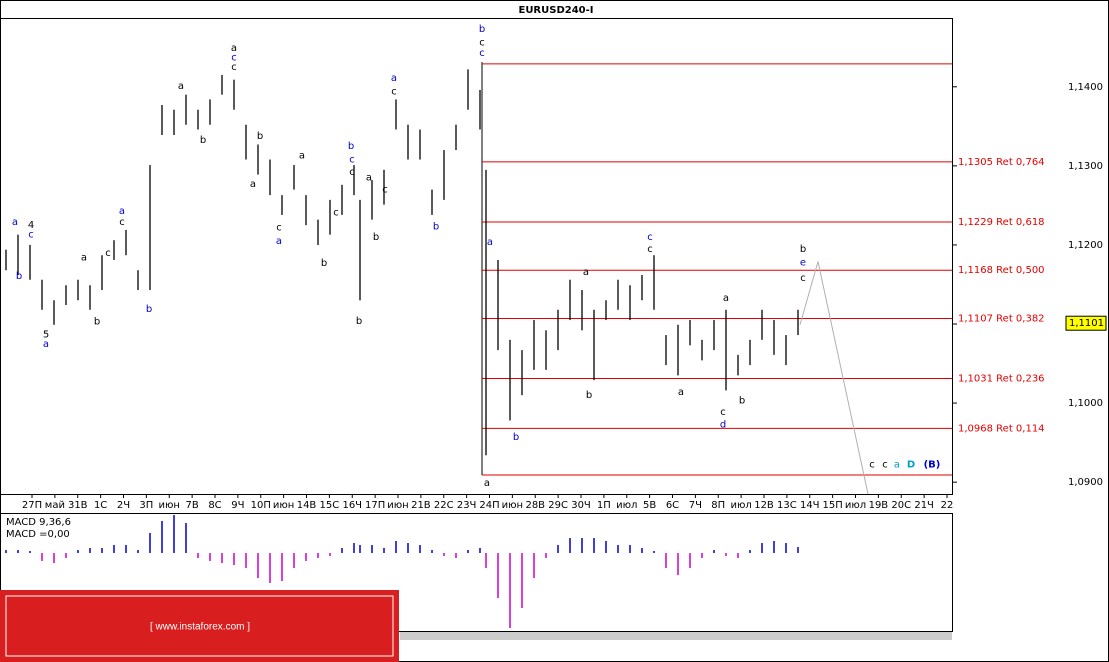 Image resolution: width=1109 pixels, height=662 pixels. What do you see at coordinates (787, 505) in the screenshot?
I see `x-tick-label: 13С` at bounding box center [787, 505].